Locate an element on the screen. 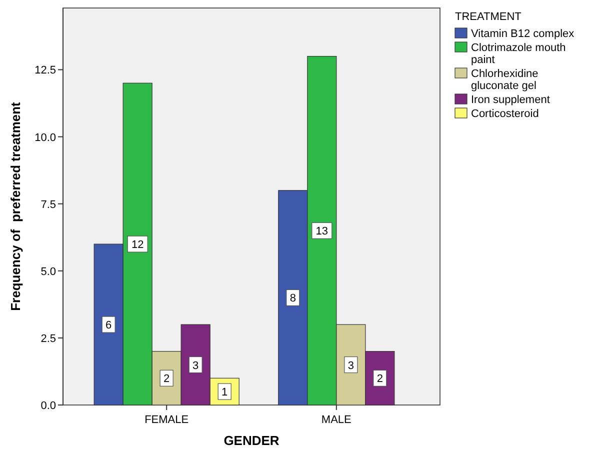 This screenshot has width=597, height=452. y-tick-label: 10.0 is located at coordinates (45, 138).